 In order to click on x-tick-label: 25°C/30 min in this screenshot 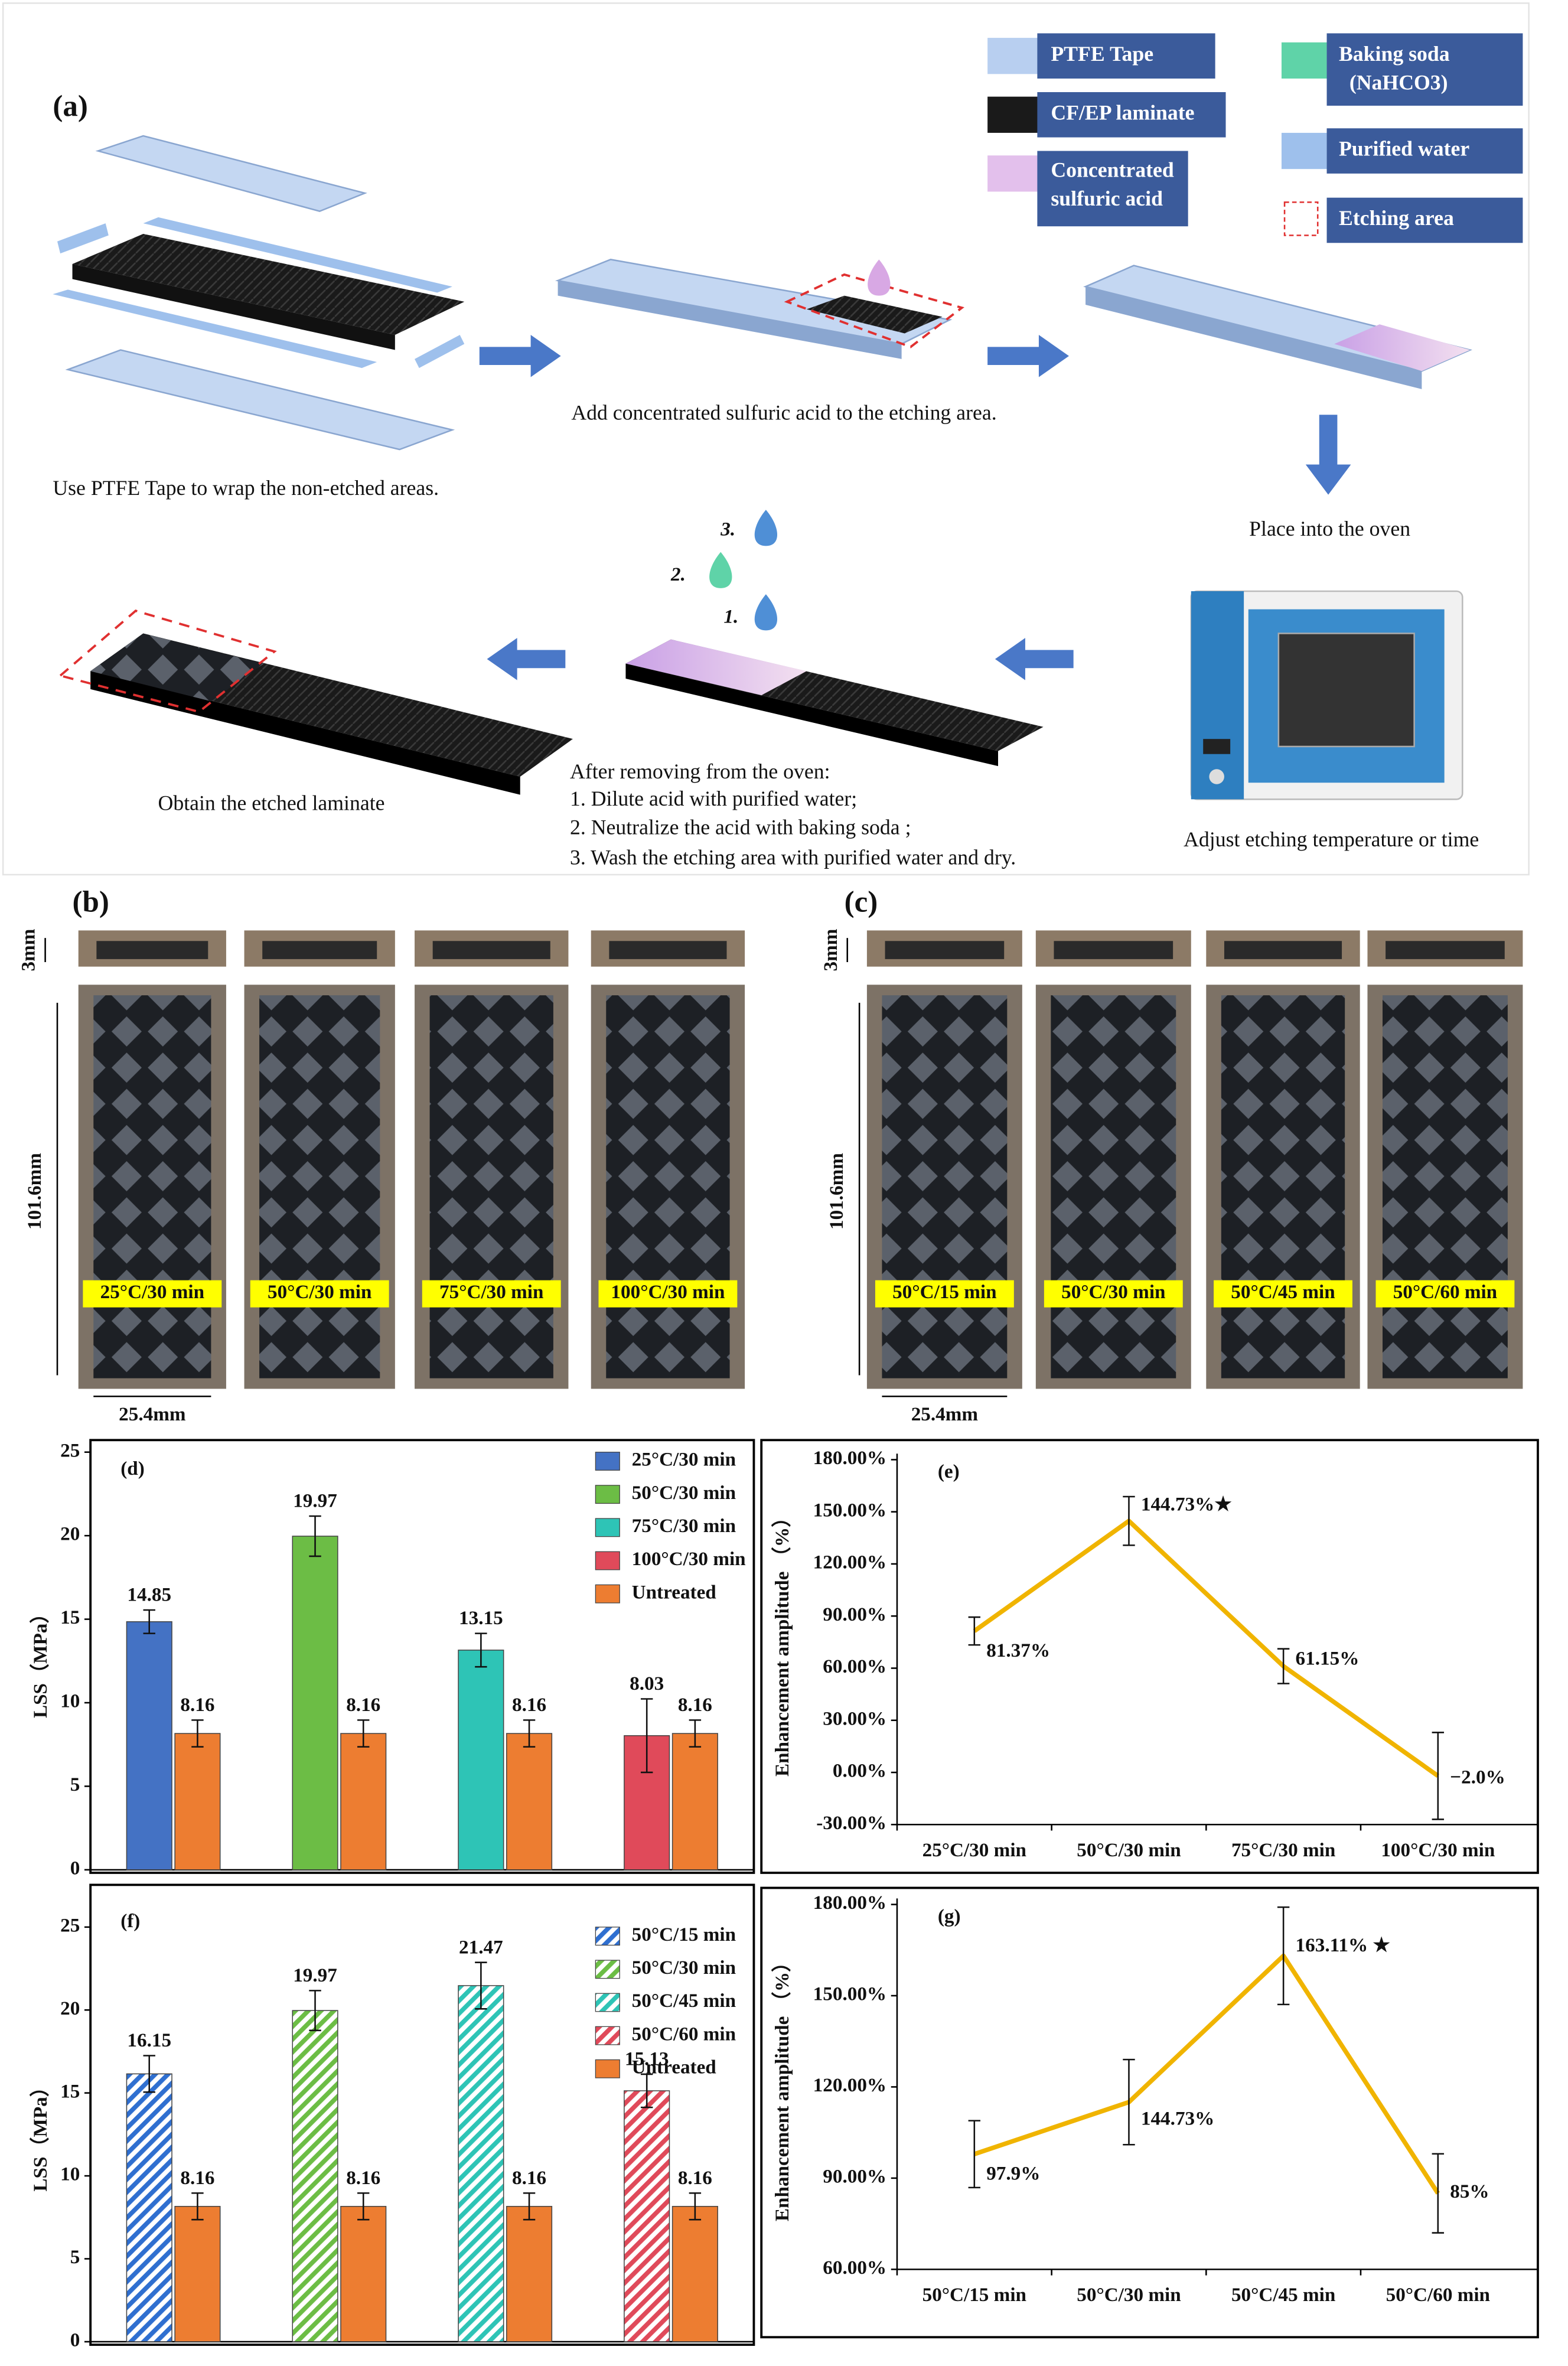, I will do `click(974, 1850)`.